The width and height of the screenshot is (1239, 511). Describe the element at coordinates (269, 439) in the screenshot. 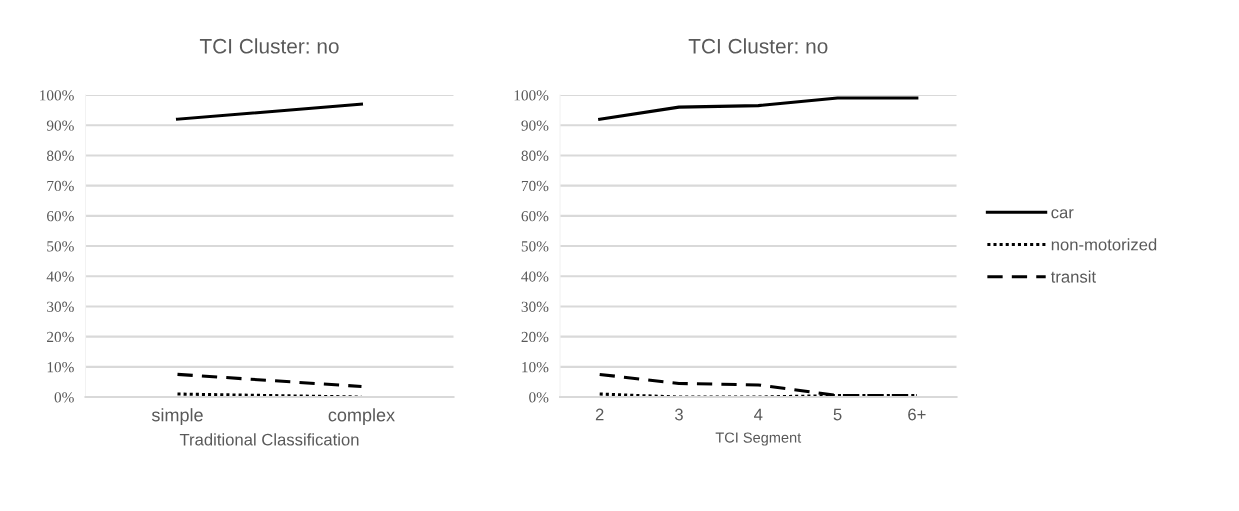

I see `x-axis-title: Traditional Classification` at that location.